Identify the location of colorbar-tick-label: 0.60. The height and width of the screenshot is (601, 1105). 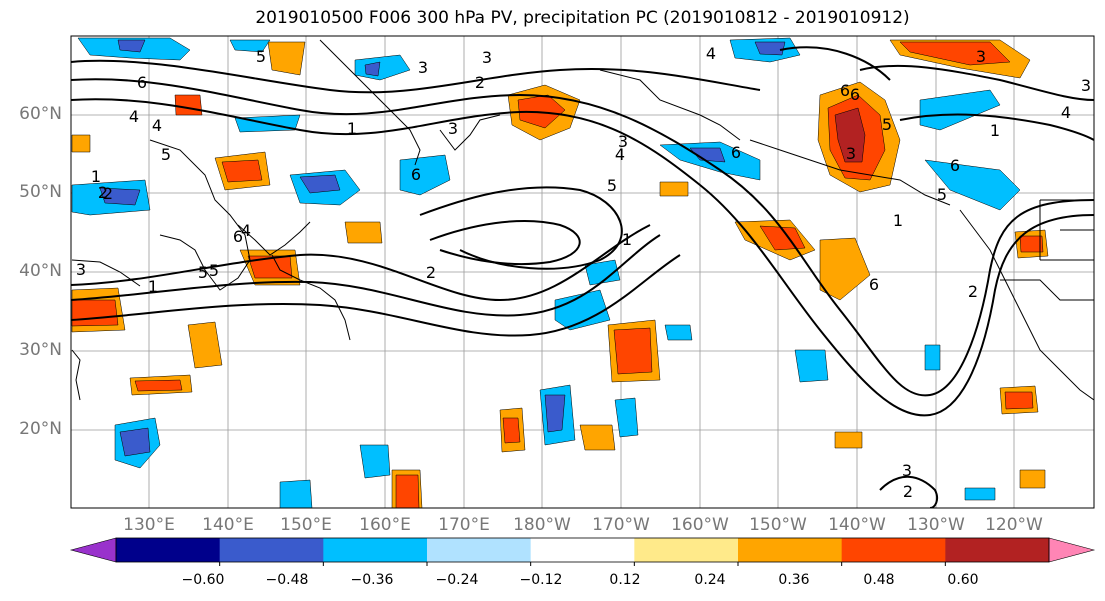
(963, 580).